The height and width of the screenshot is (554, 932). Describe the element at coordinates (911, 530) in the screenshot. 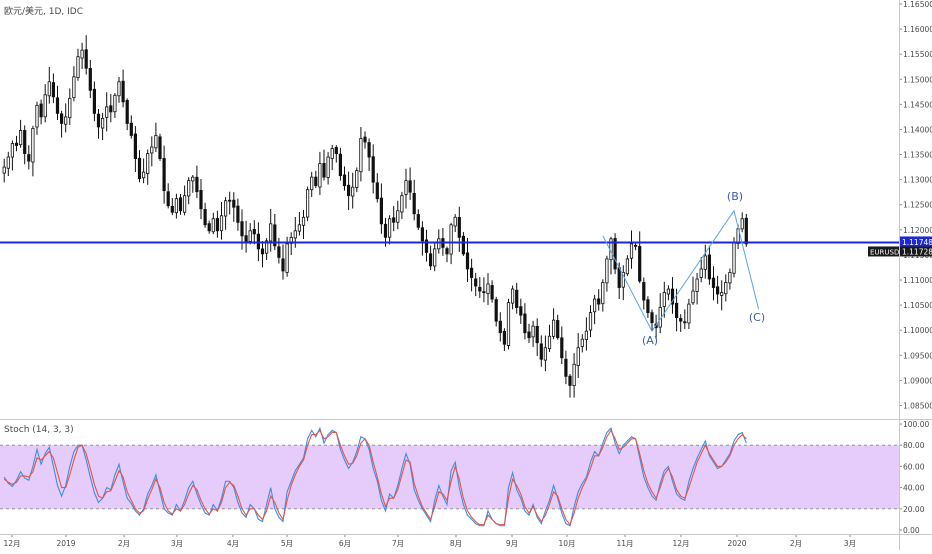

I see `stoch-tick-label: 0.00` at that location.